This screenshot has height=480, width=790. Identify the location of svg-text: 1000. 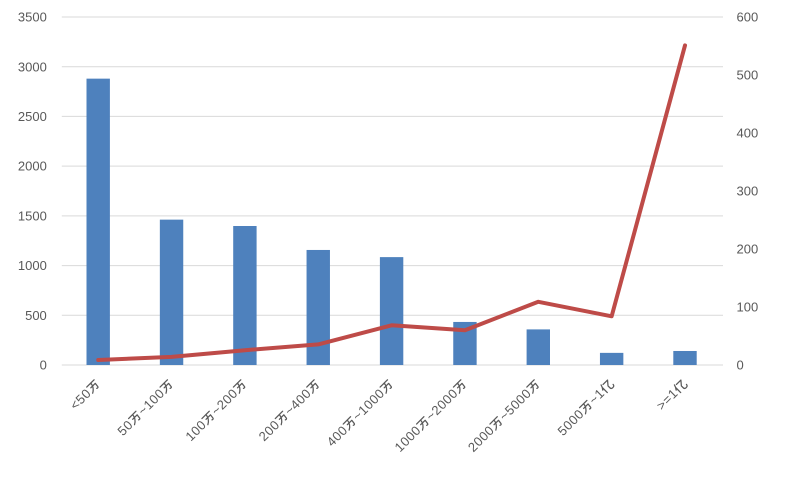
(32, 265).